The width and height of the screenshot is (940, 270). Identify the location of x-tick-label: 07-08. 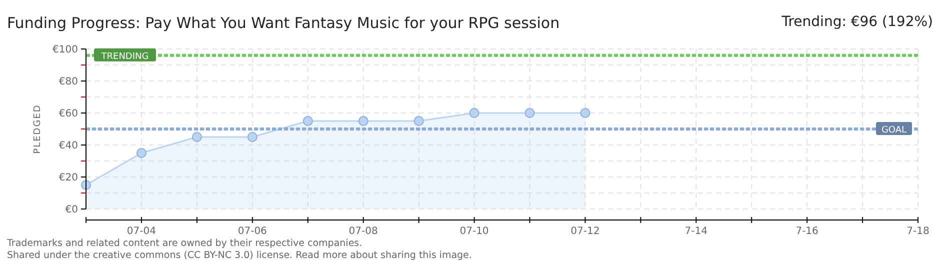
(363, 231).